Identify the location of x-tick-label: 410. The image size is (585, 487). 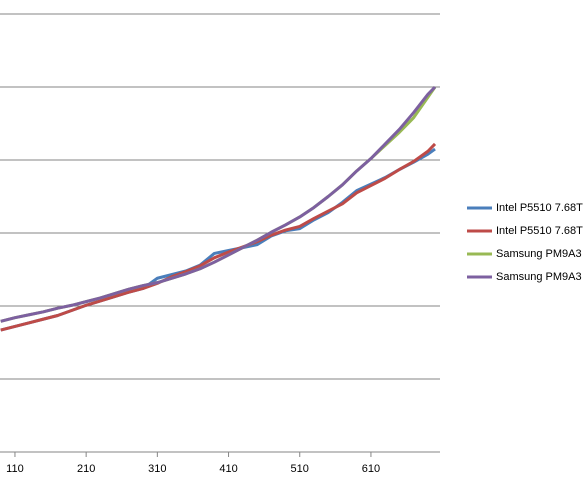
(228, 469).